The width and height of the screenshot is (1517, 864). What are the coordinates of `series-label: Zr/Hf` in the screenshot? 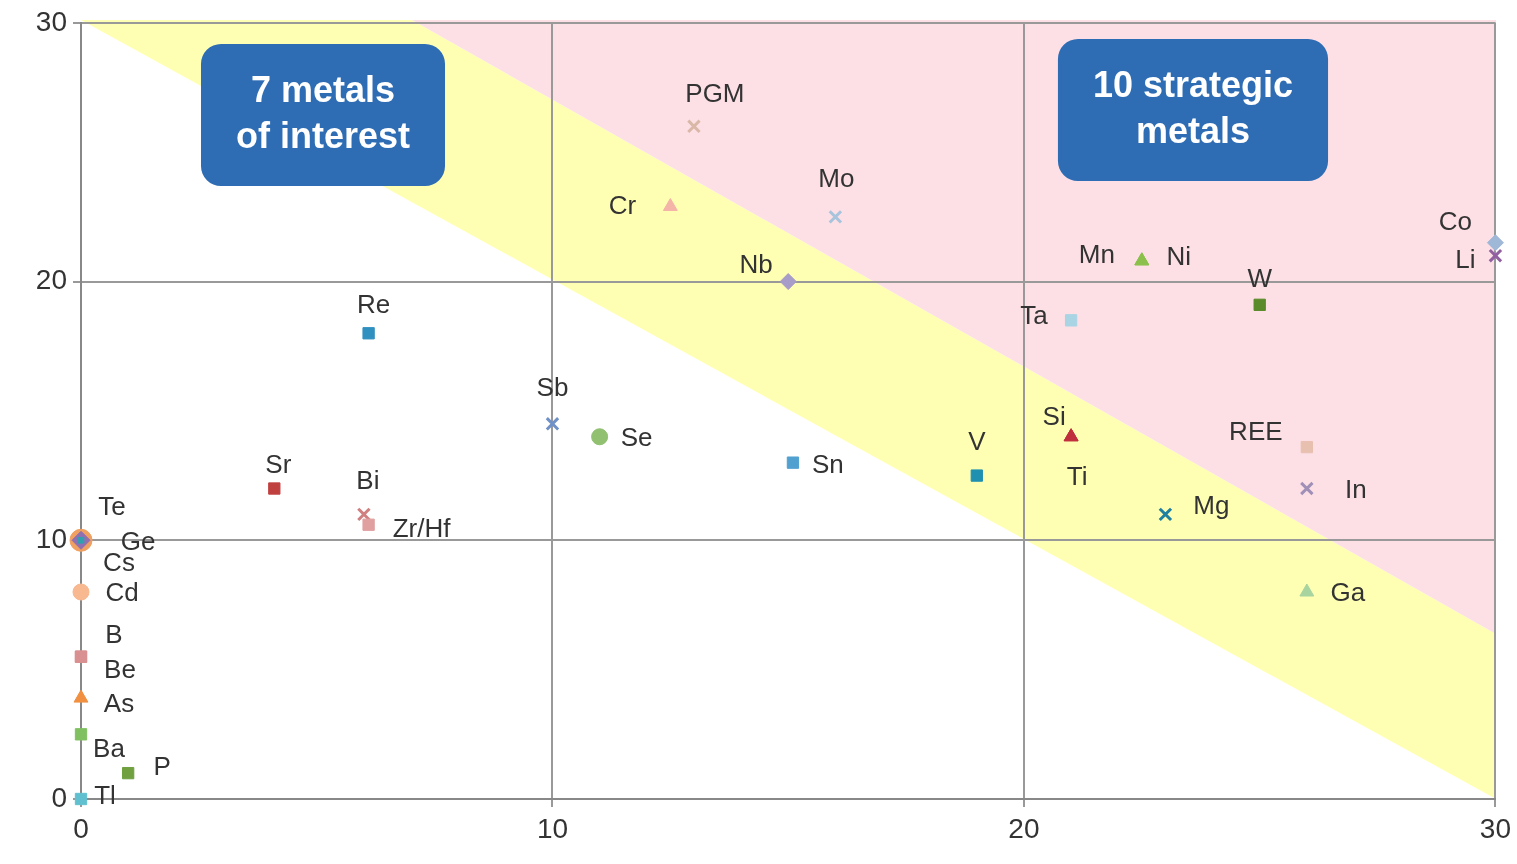 It's located at (422, 527).